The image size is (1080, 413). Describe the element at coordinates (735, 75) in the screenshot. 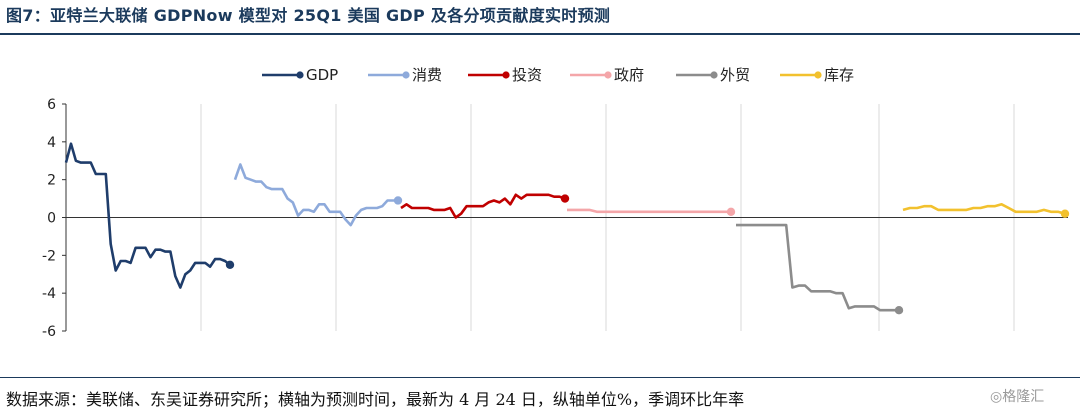

I see `legend-label-5: 外贸` at that location.